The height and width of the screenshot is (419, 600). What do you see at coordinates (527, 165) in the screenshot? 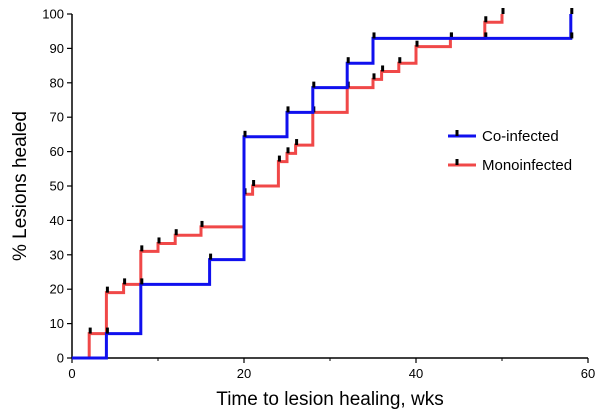
I see `legend-label-monoinfected: Monoinfected` at bounding box center [527, 165].